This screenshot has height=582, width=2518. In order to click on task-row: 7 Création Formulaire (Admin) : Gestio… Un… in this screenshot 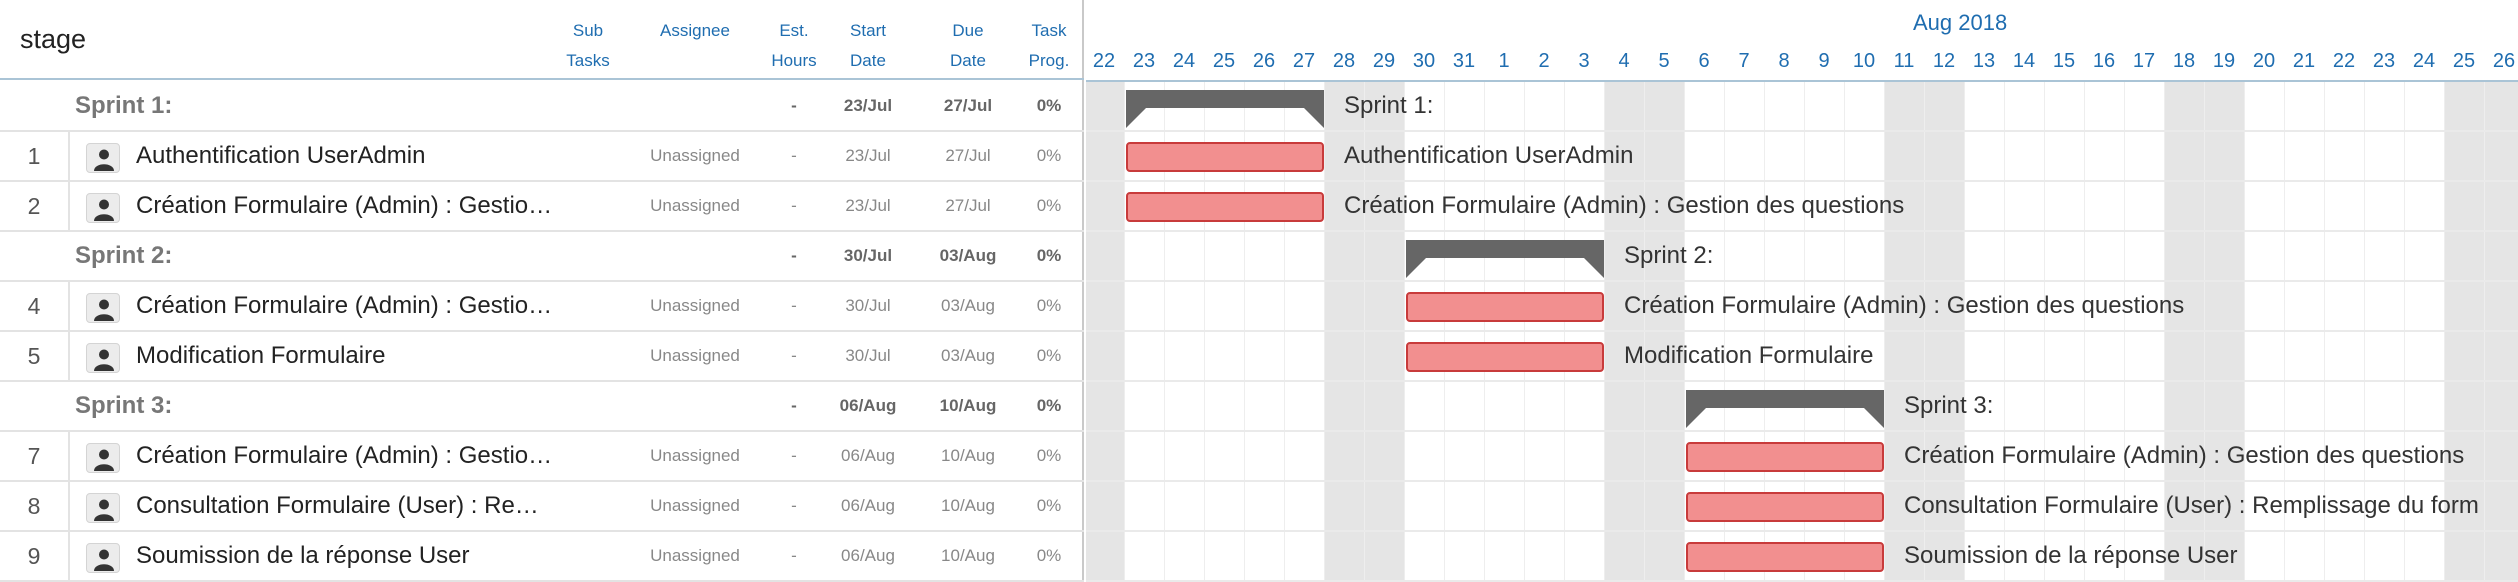, I will do `click(542, 457)`.